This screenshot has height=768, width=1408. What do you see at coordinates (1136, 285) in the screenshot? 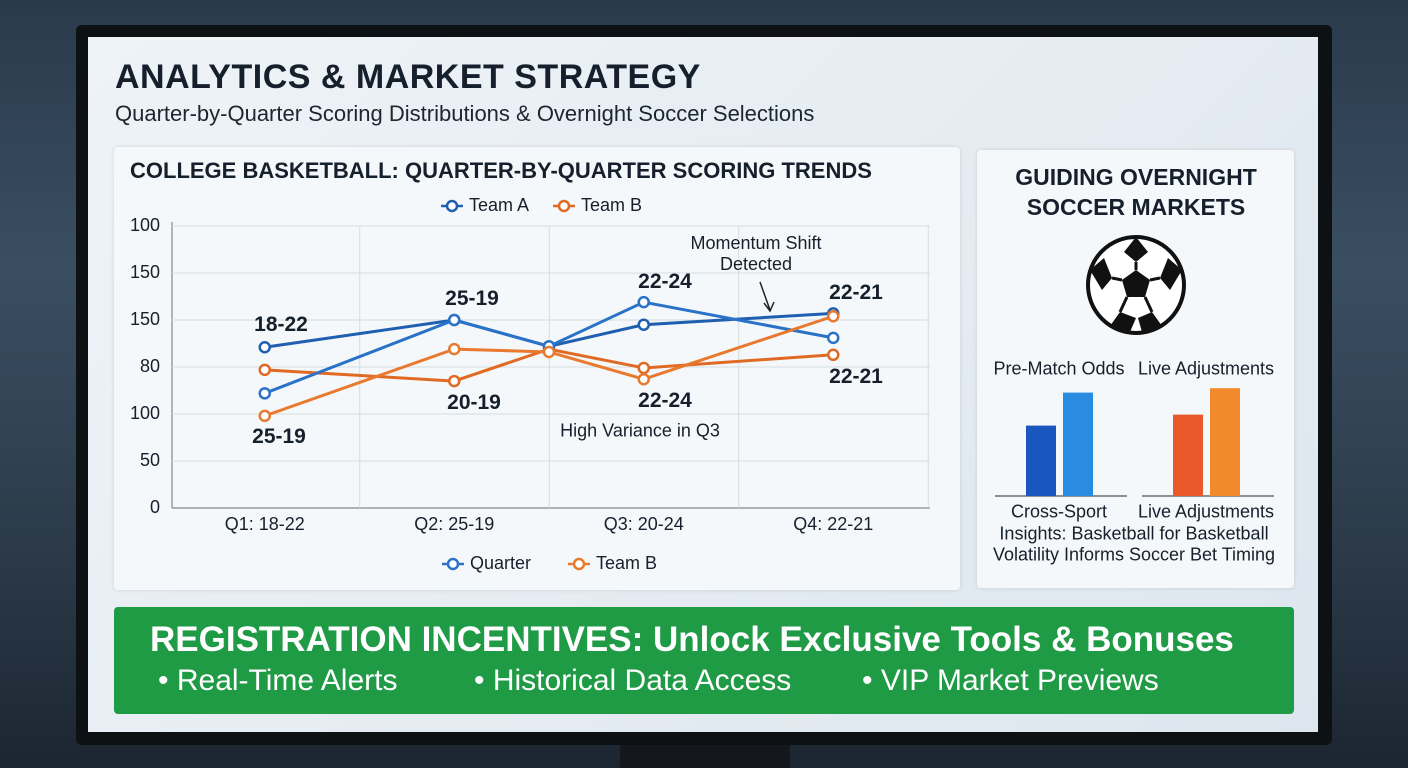
I see `soccer-ball` at bounding box center [1136, 285].